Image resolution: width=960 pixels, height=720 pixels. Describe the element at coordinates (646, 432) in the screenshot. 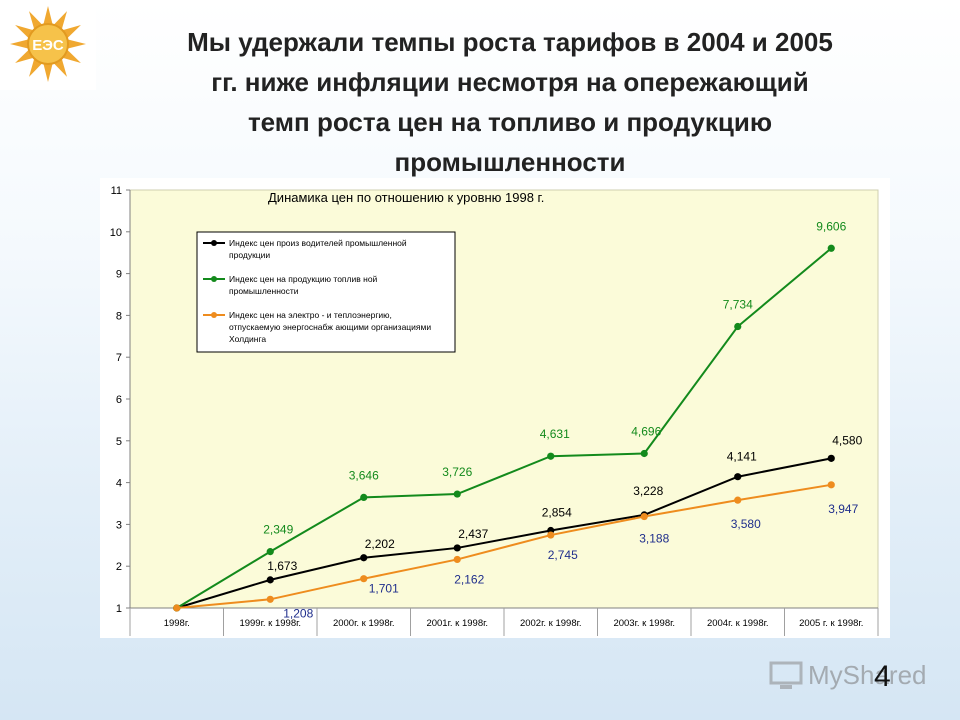

I see `data-label: 4,696` at that location.